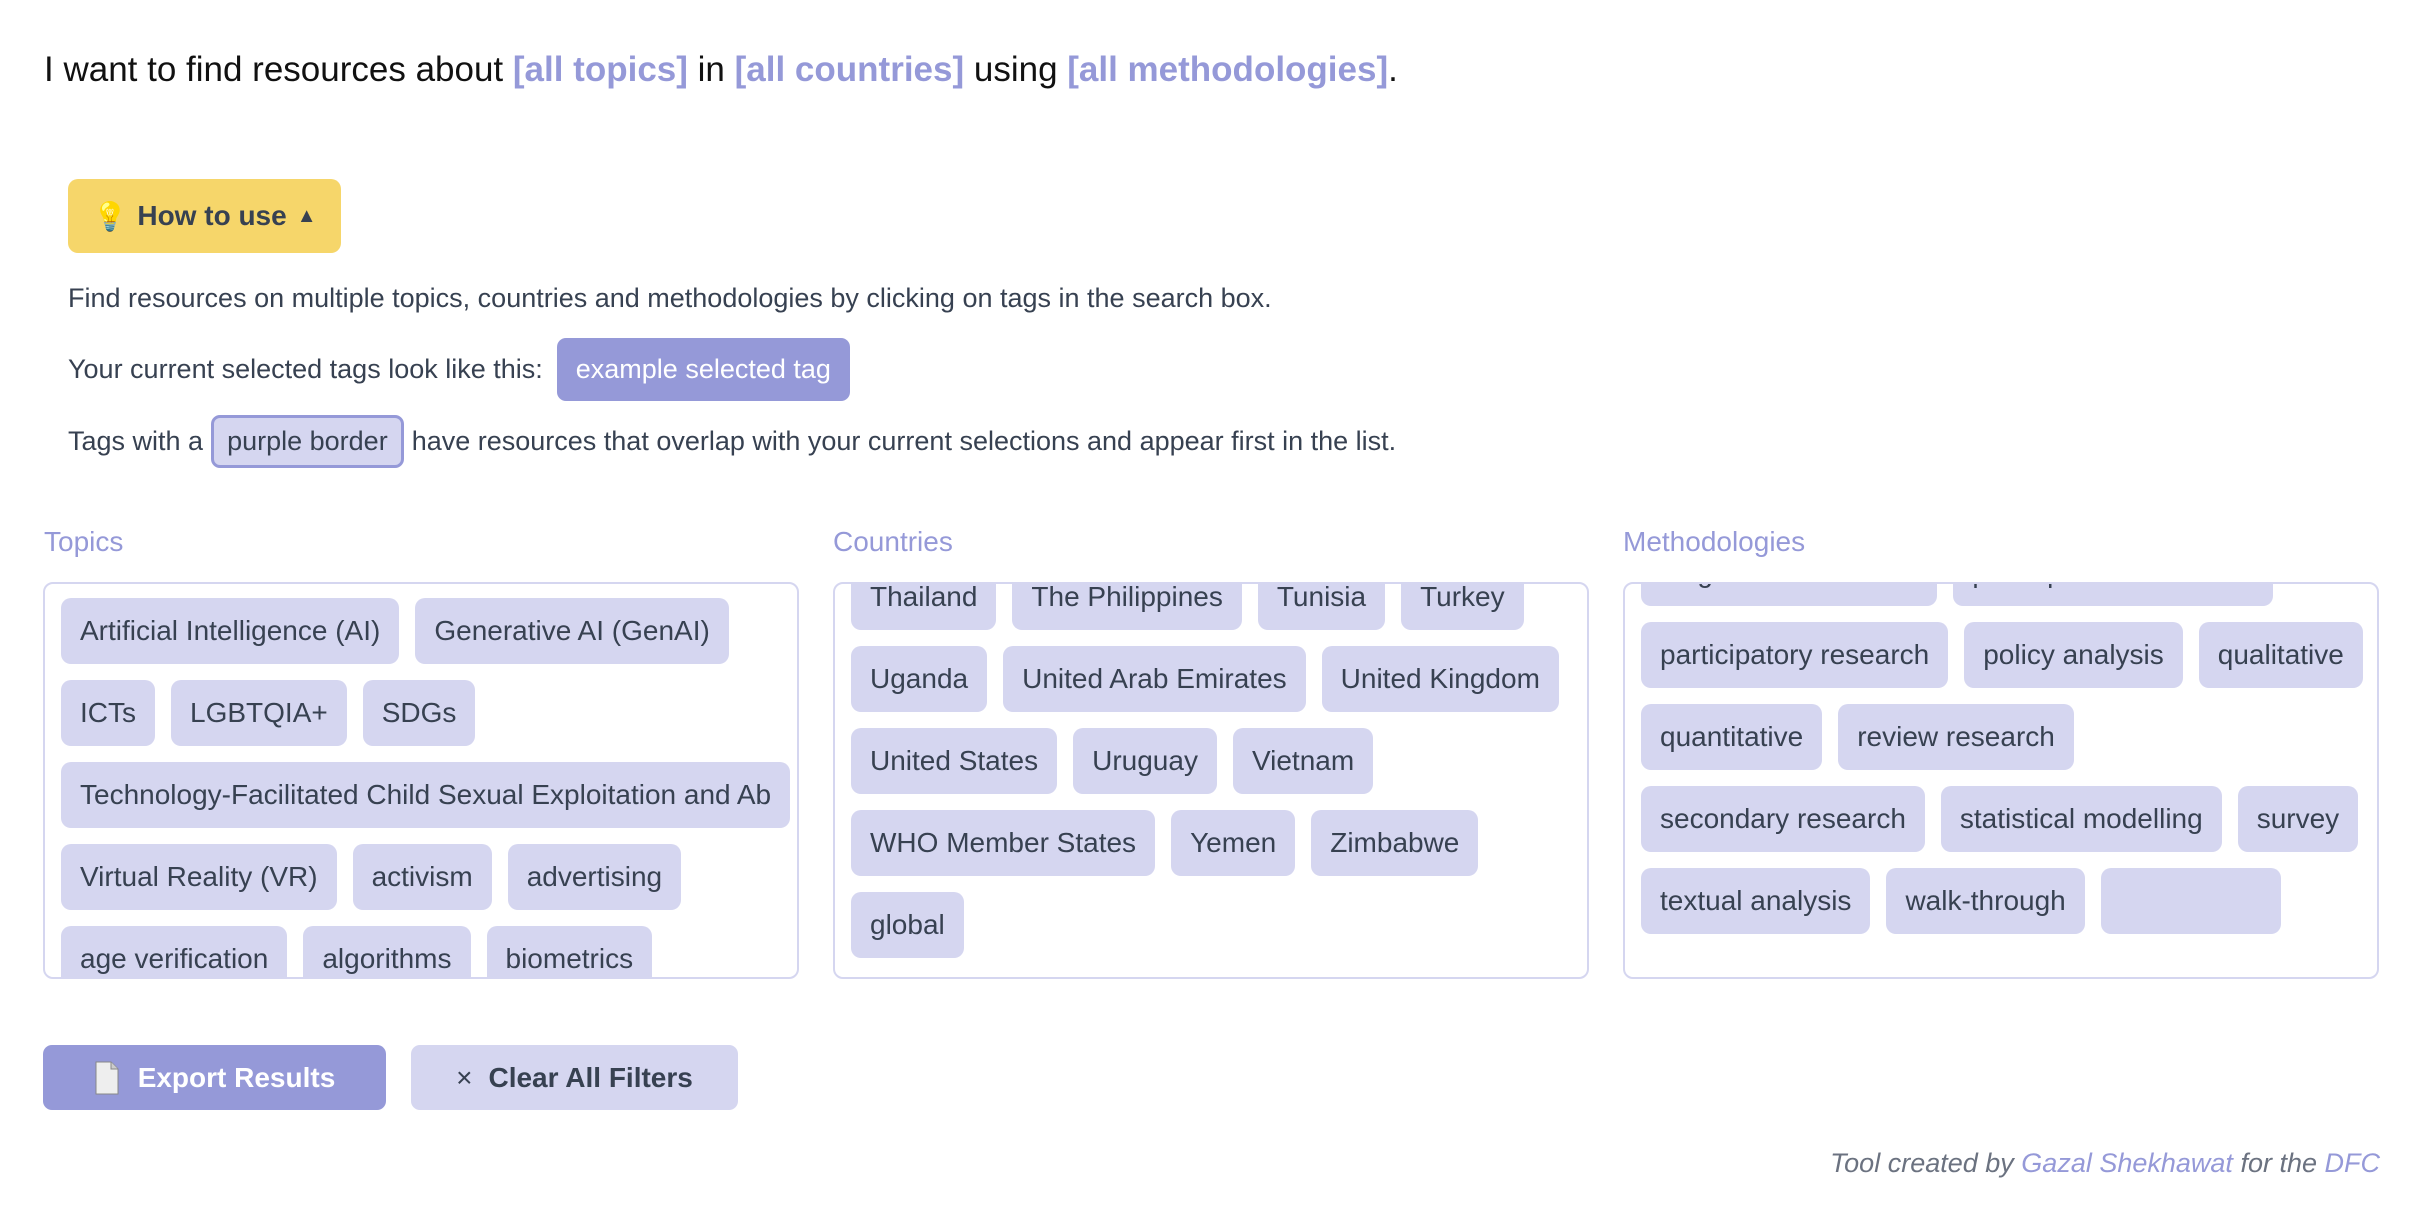 The image size is (2420, 1230). I want to click on countries-tag: United Arab Emirates, so click(1154, 679).